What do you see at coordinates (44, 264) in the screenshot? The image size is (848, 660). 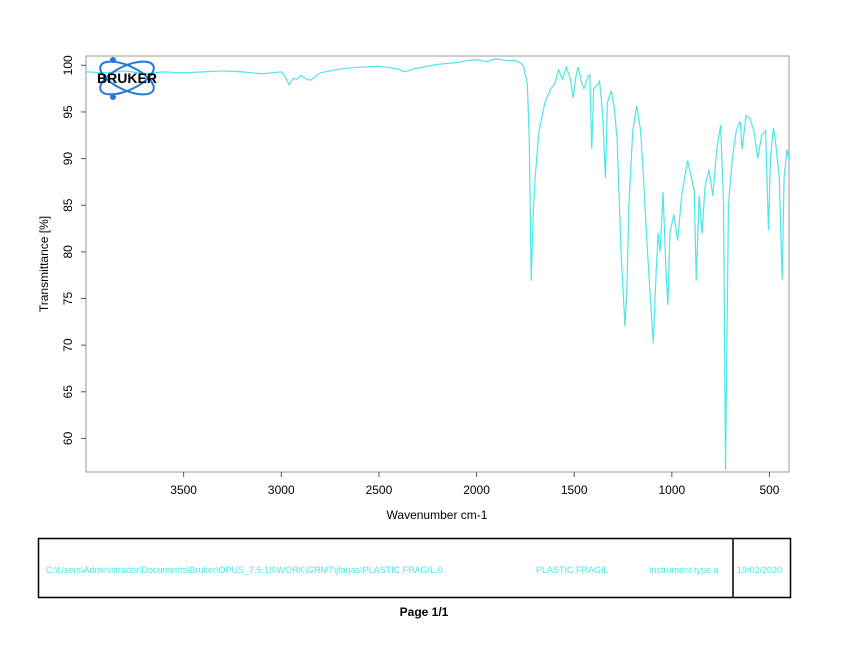 I see `y-axis-label: Transmittance [%]` at bounding box center [44, 264].